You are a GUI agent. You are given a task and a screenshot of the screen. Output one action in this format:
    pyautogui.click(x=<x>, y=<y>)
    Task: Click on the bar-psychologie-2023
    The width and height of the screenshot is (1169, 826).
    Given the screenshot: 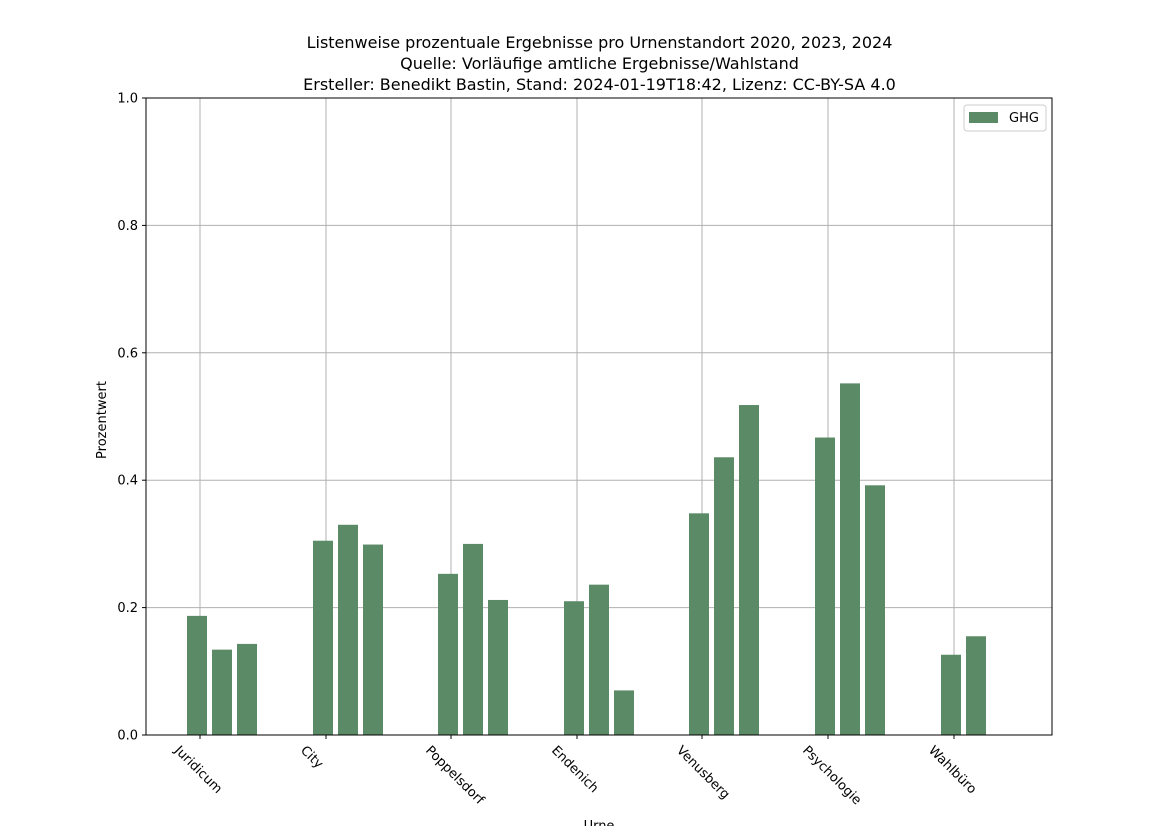 What is the action you would take?
    pyautogui.click(x=850, y=559)
    